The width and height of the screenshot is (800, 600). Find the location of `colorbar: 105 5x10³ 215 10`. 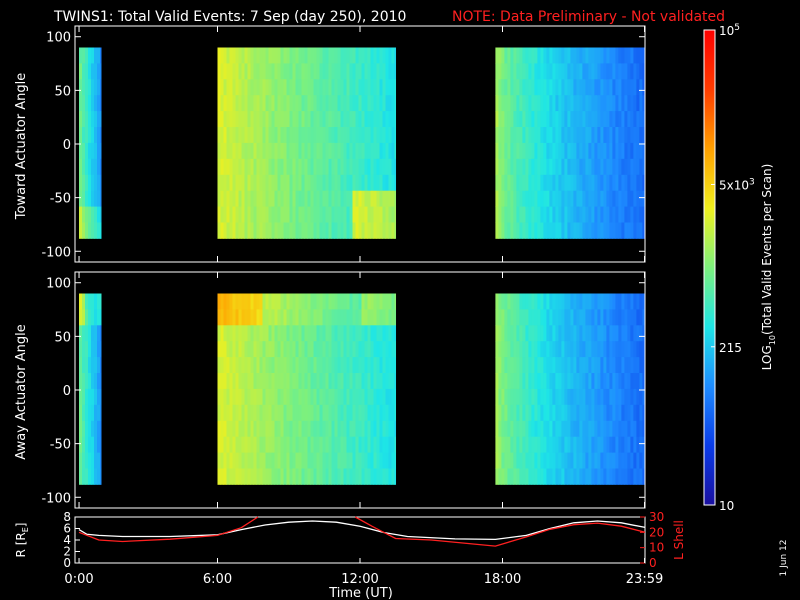

colorbar: 105 5x10³ 215 10 is located at coordinates (729, 268).